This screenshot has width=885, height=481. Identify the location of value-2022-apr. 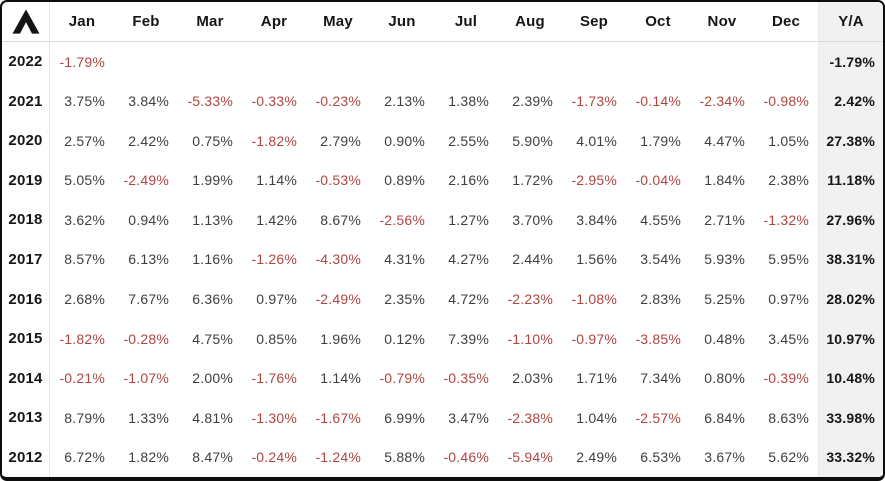
(274, 62).